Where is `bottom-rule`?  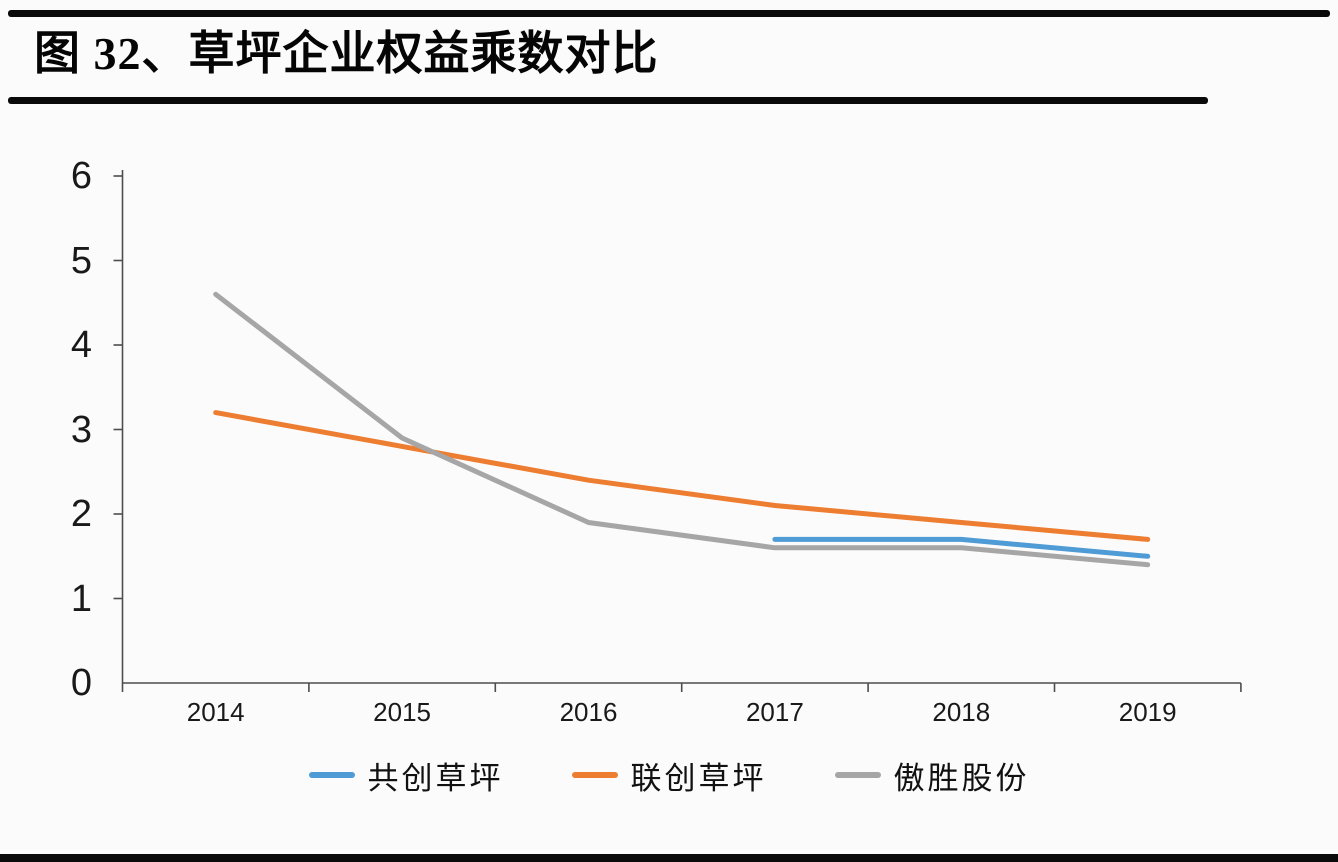
bottom-rule is located at coordinates (669, 858).